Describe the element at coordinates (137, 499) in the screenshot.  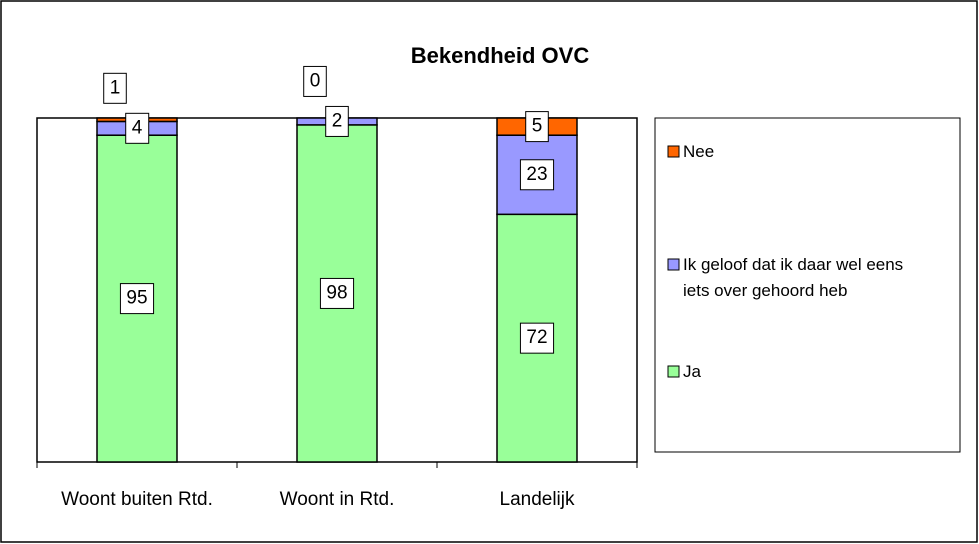
I see `x-tick-label: Woont buiten Rtd.` at that location.